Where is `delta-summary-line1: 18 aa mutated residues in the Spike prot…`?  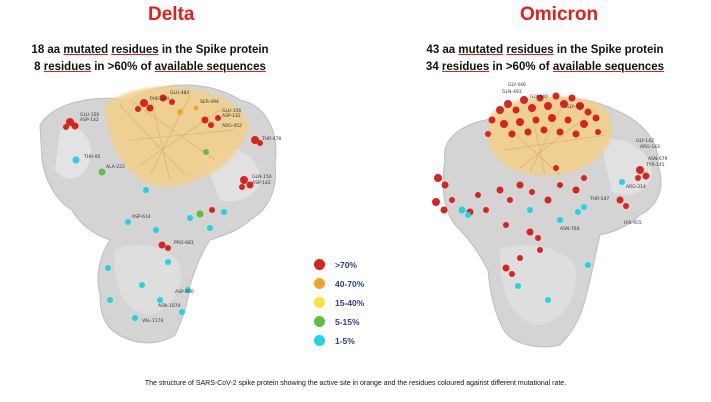 delta-summary-line1: 18 aa mutated residues in the Spike prot… is located at coordinates (150, 50).